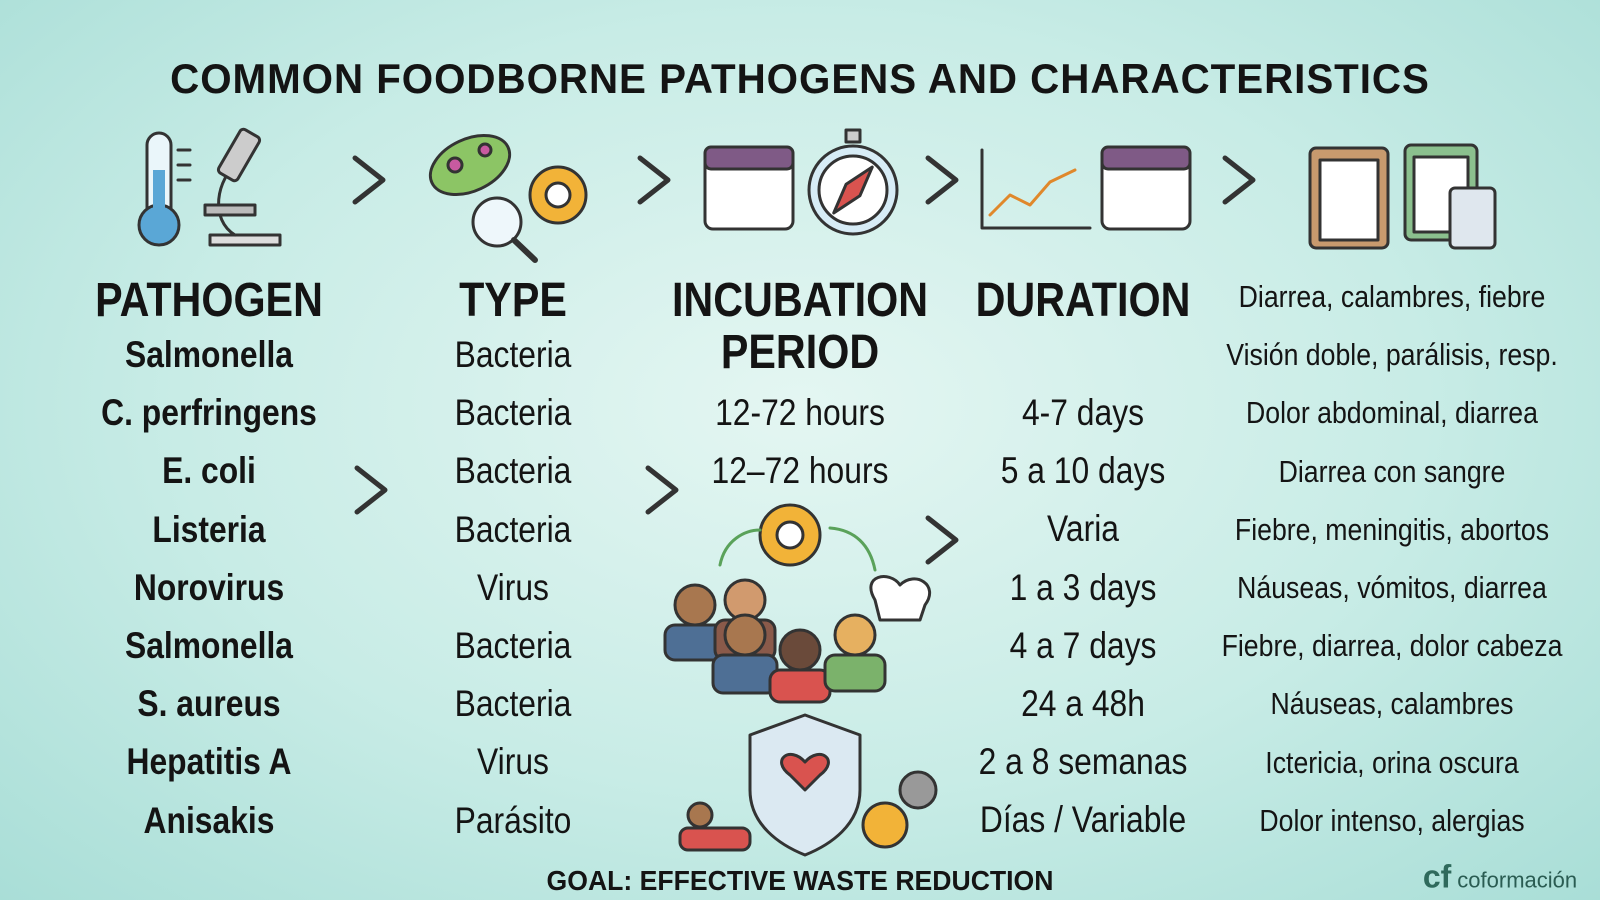 Image resolution: width=1600 pixels, height=900 pixels. What do you see at coordinates (1437, 876) in the screenshot?
I see `brand-logo: cf` at bounding box center [1437, 876].